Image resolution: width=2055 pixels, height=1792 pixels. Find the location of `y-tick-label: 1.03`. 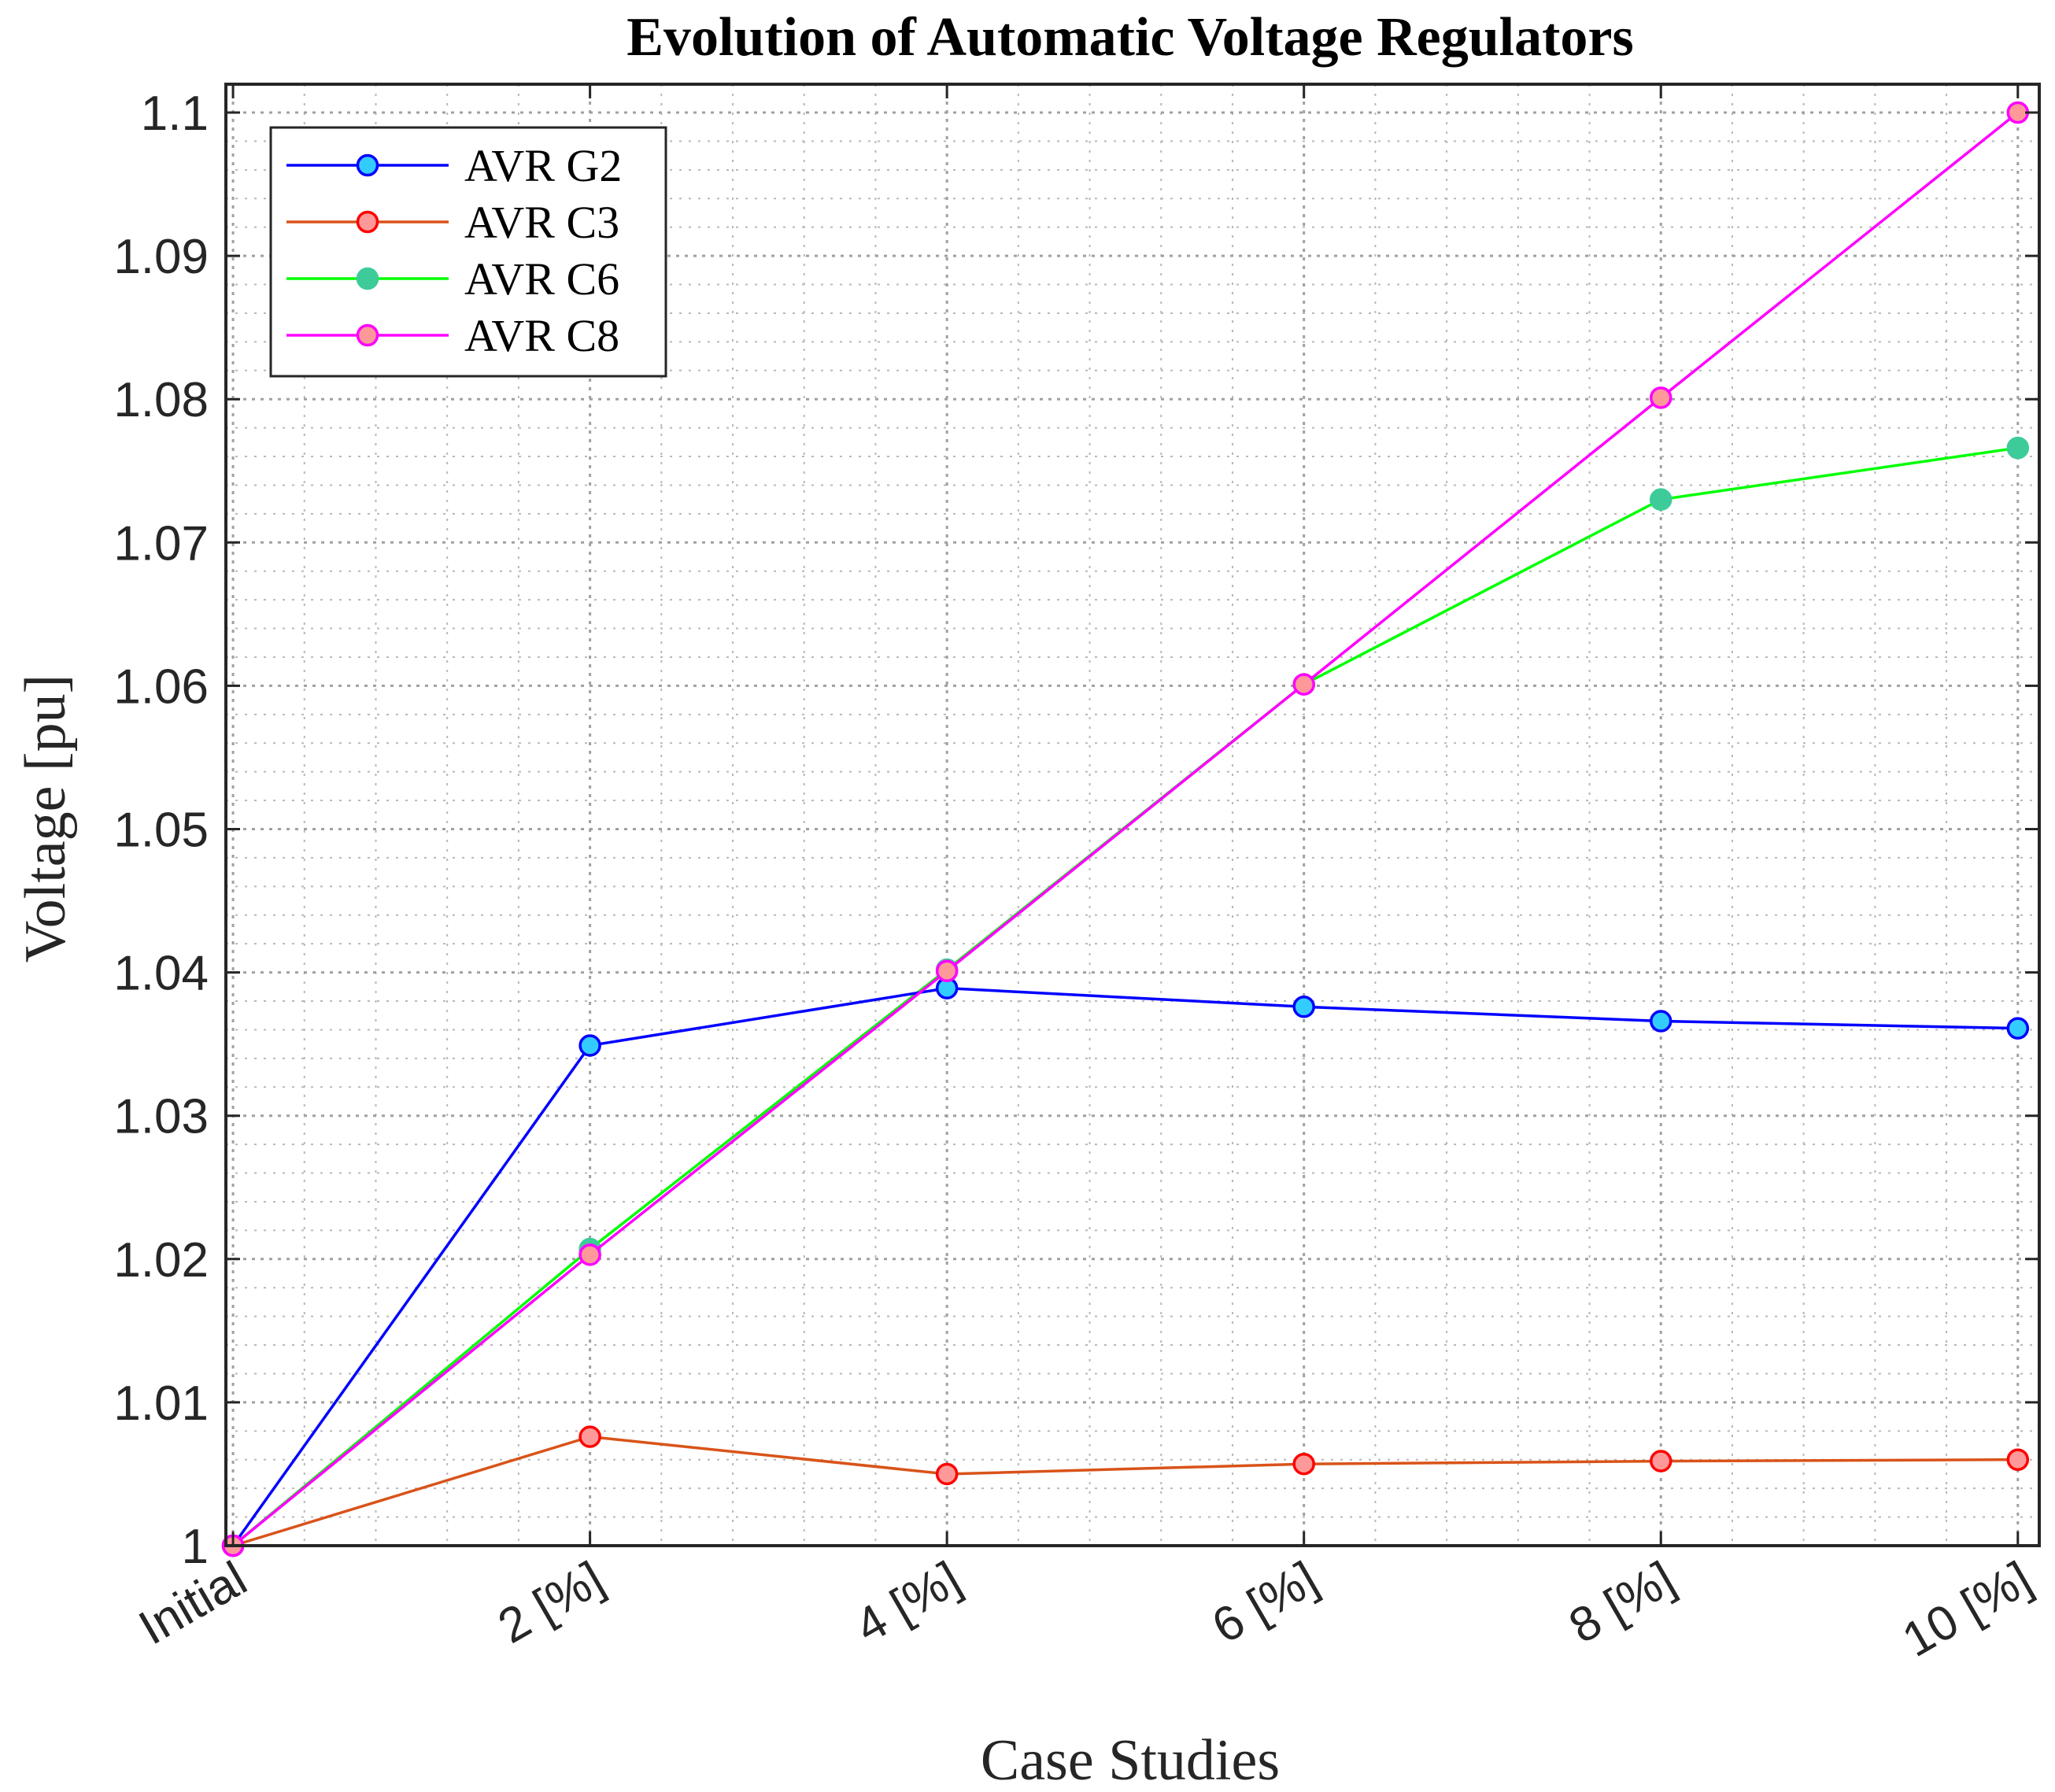

y-tick-label: 1.03 is located at coordinates (161, 1117).